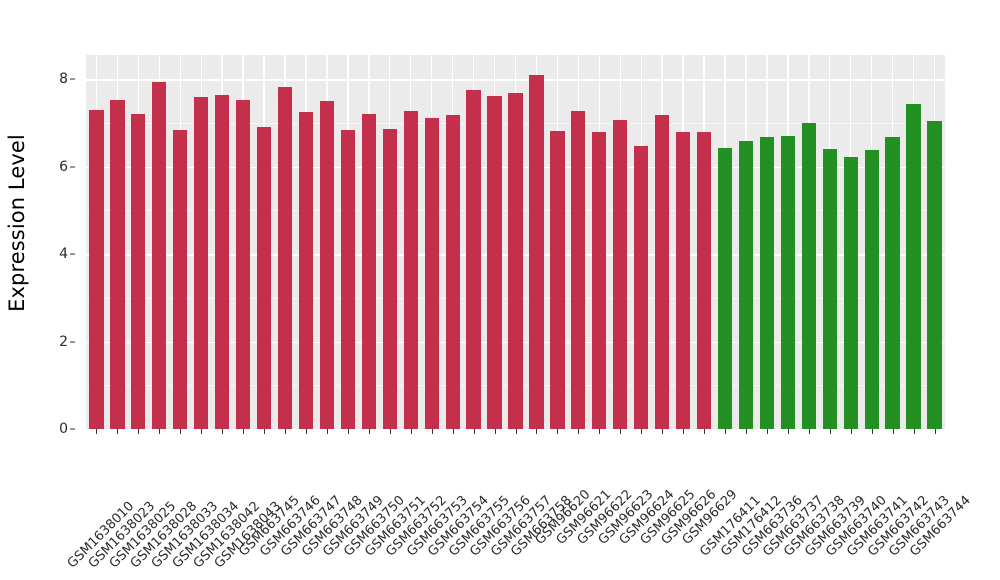 This screenshot has height=580, width=1000. Describe the element at coordinates (63, 341) in the screenshot. I see `y-tick-label: 2` at that location.